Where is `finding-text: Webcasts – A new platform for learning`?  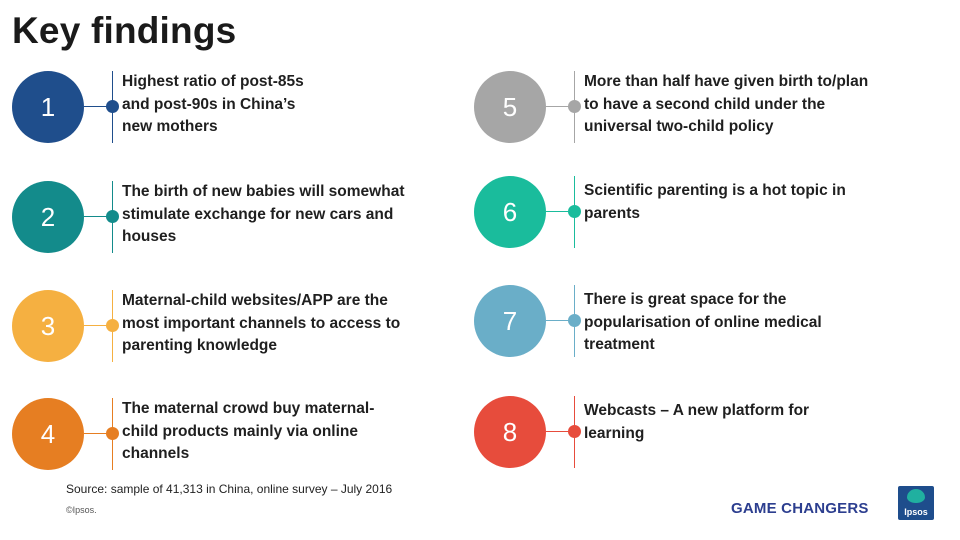
finding-text: Webcasts – A new platform for learning is located at coordinates (697, 422).